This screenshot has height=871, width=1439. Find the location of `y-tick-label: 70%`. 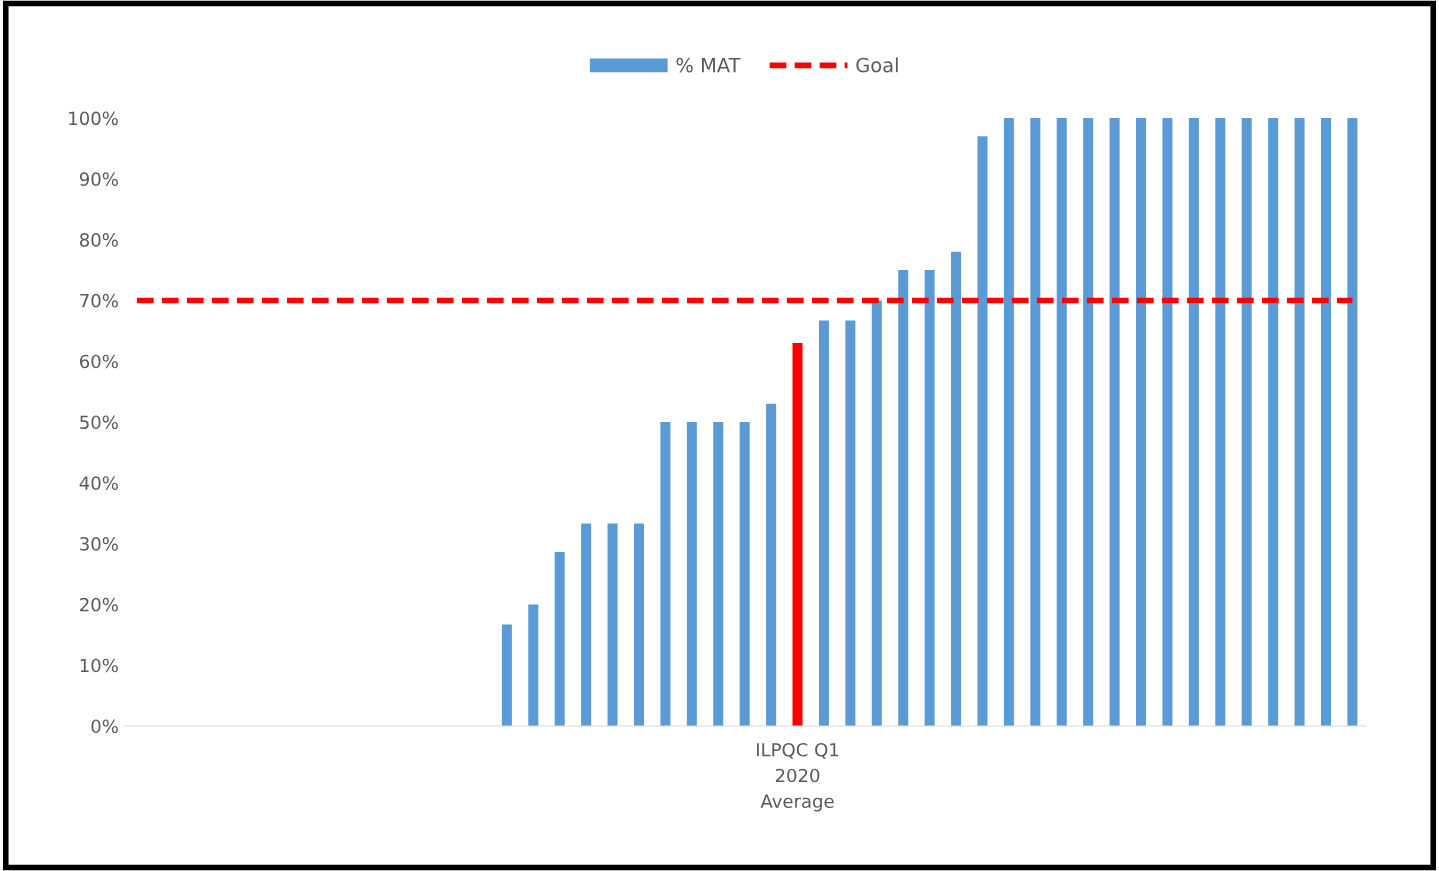

y-tick-label: 70% is located at coordinates (99, 300).